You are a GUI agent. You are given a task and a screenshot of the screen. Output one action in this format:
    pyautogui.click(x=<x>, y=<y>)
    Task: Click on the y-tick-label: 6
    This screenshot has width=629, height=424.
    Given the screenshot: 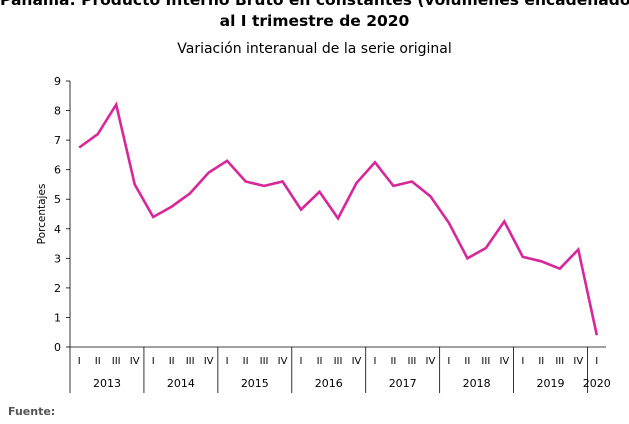 What is the action you would take?
    pyautogui.click(x=57, y=170)
    